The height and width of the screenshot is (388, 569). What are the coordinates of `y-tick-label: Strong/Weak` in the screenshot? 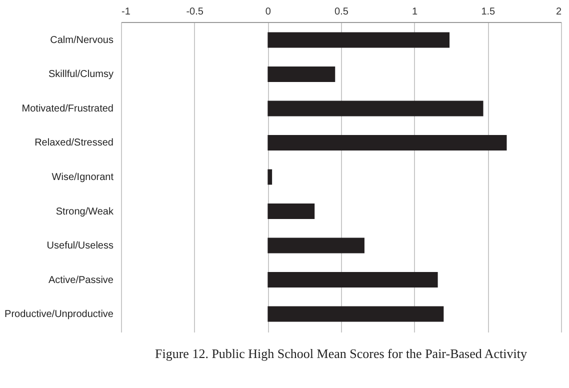 It's located at (85, 212).